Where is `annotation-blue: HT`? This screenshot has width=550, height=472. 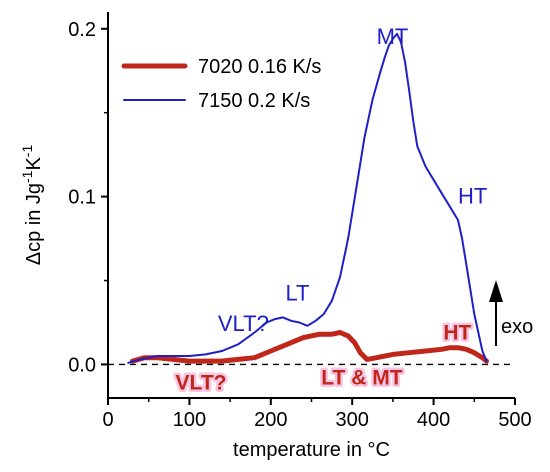
annotation-blue: HT is located at coordinates (472, 195).